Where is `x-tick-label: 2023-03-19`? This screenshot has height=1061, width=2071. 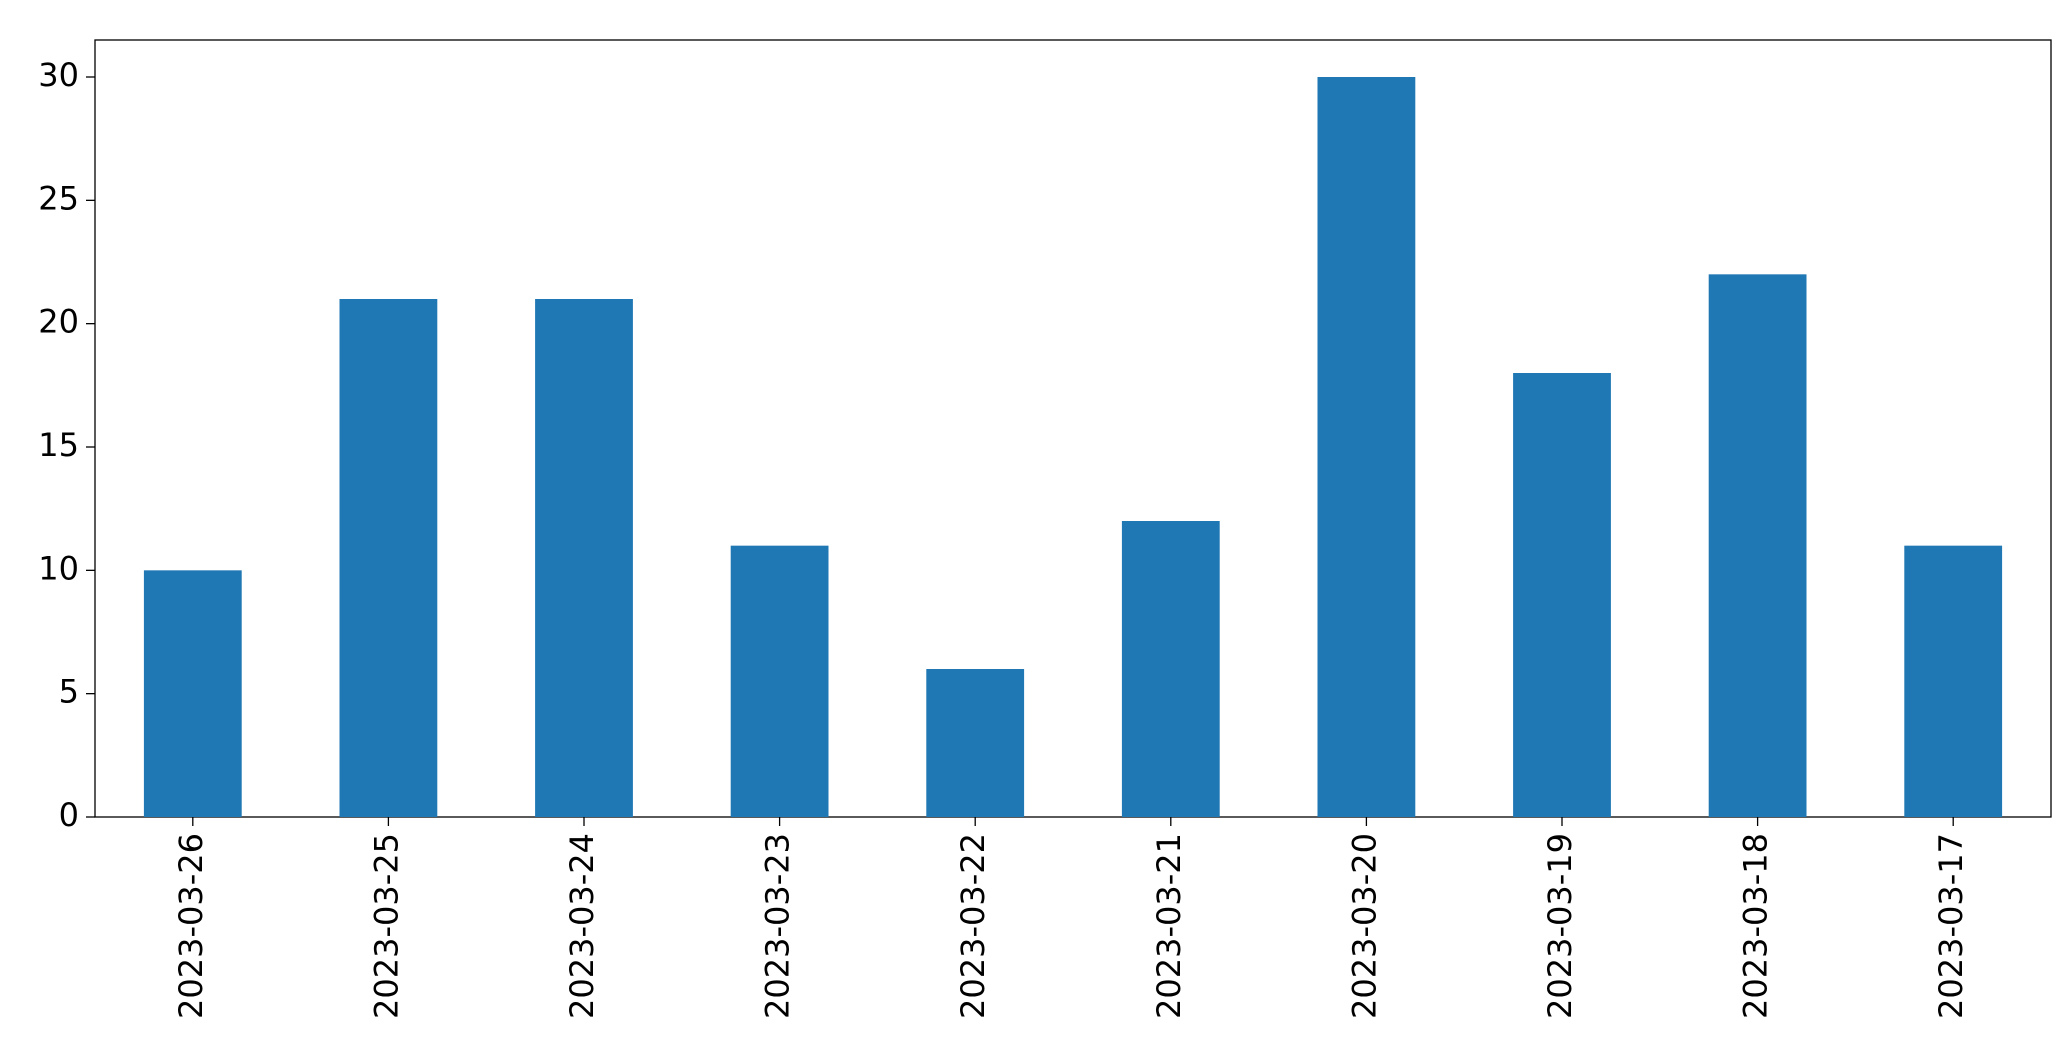 x-tick-label: 2023-03-19 is located at coordinates (1560, 926).